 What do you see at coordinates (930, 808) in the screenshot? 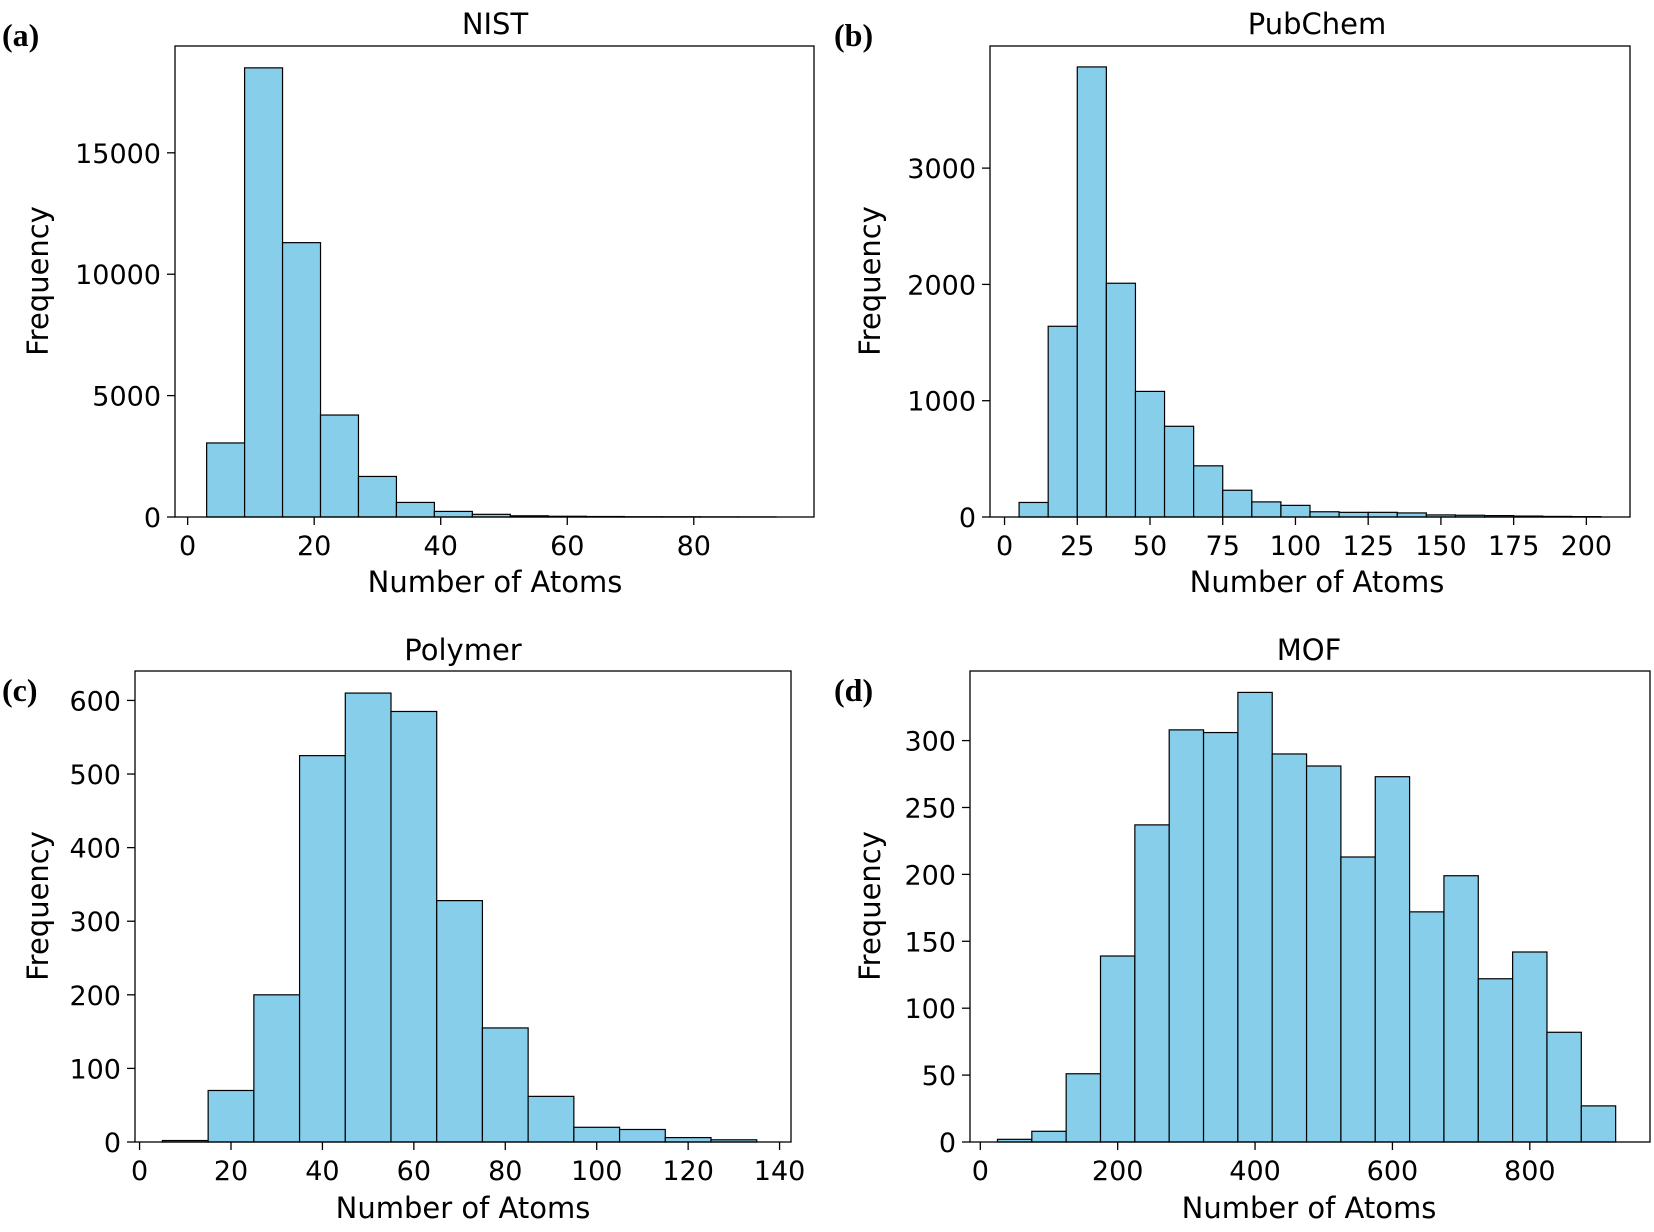
I see `y-tick-label: 250` at bounding box center [930, 808].